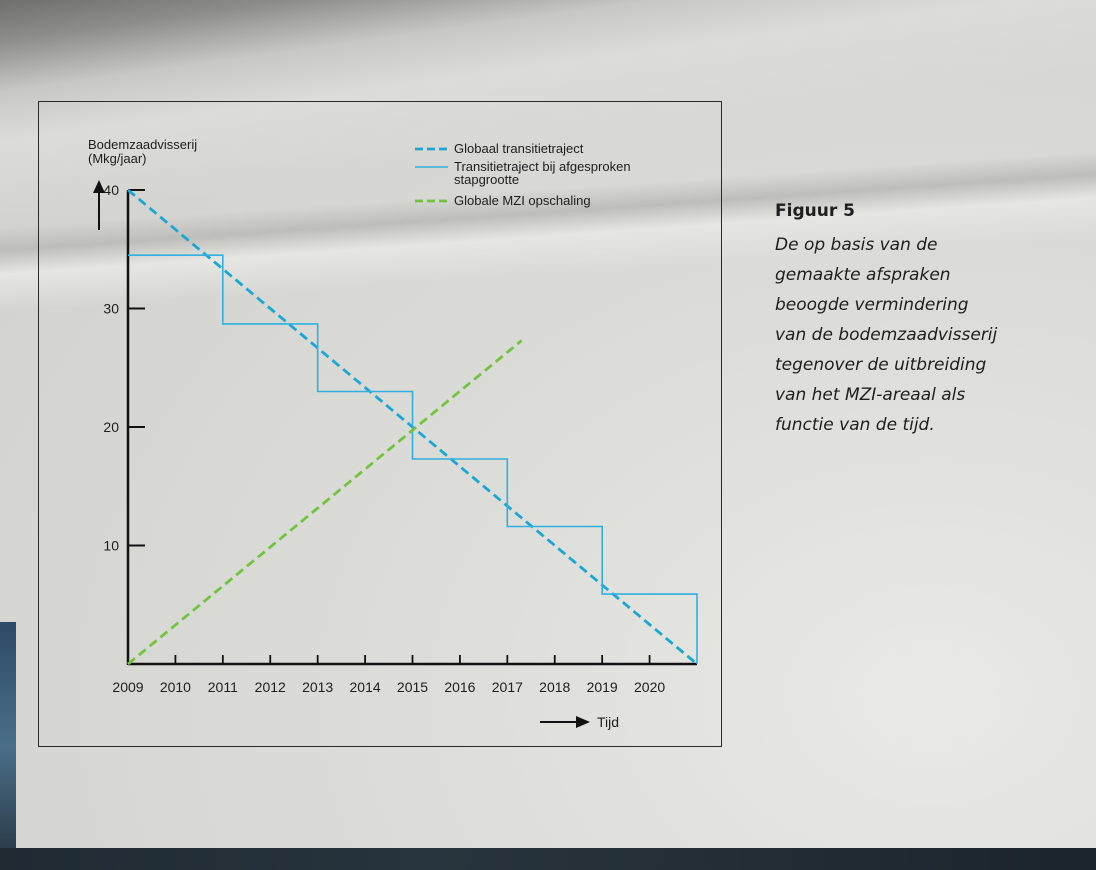  What do you see at coordinates (507, 687) in the screenshot?
I see `x-tick-label: 2017` at bounding box center [507, 687].